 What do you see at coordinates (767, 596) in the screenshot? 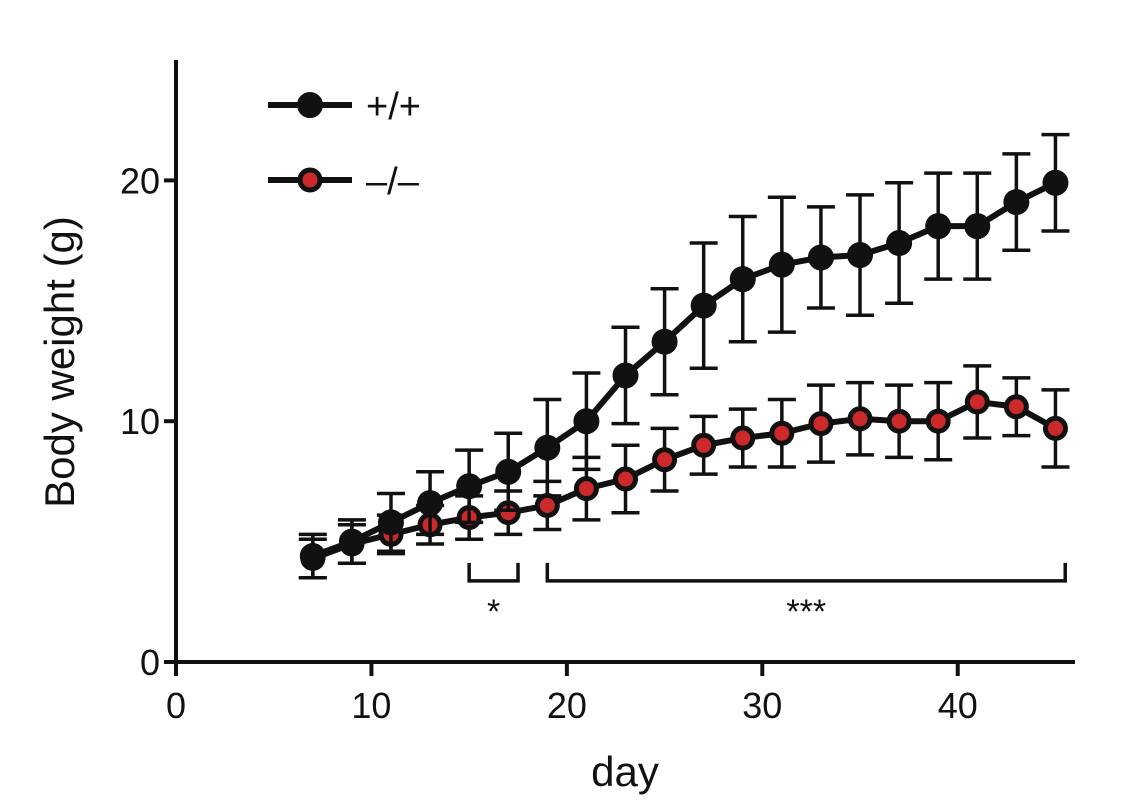
I see `significance-annotations: * ***` at bounding box center [767, 596].